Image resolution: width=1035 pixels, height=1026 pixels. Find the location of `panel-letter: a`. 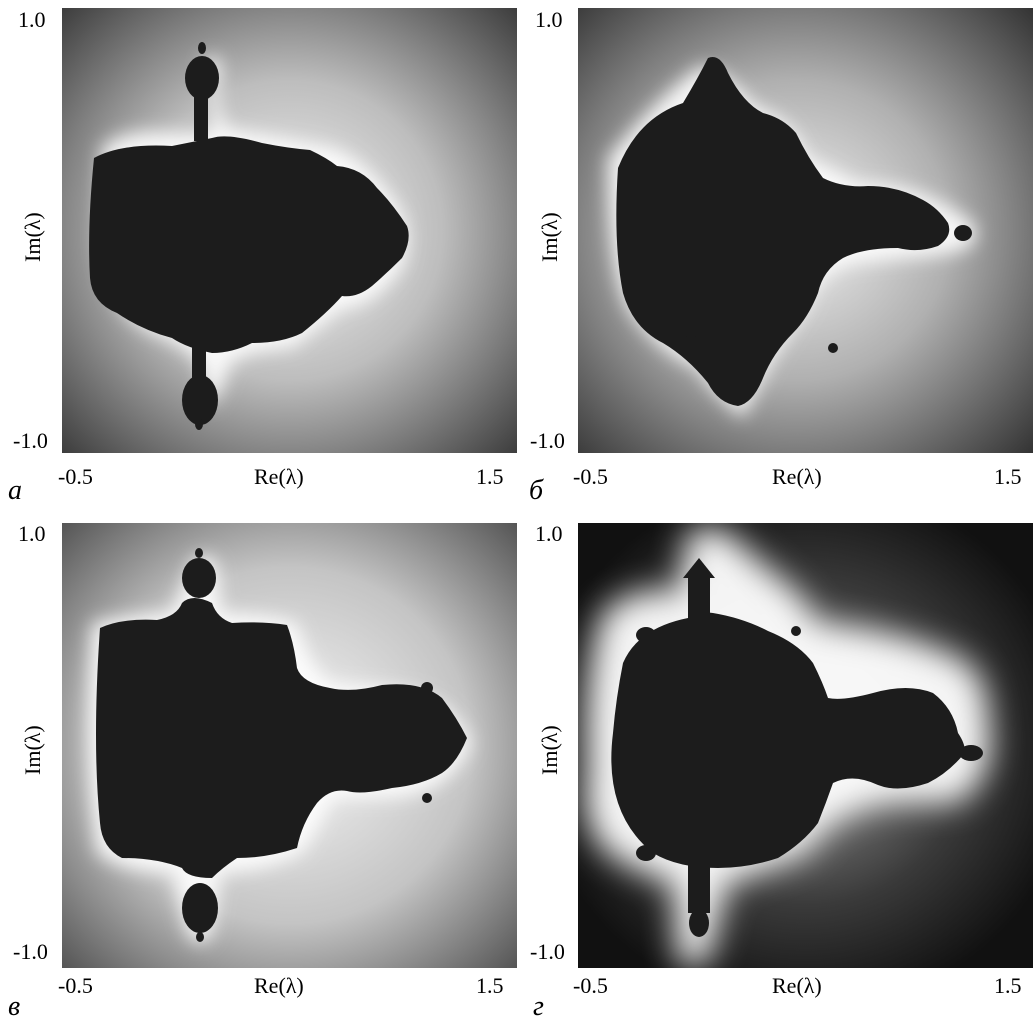

panel-letter: a is located at coordinates (15, 490).